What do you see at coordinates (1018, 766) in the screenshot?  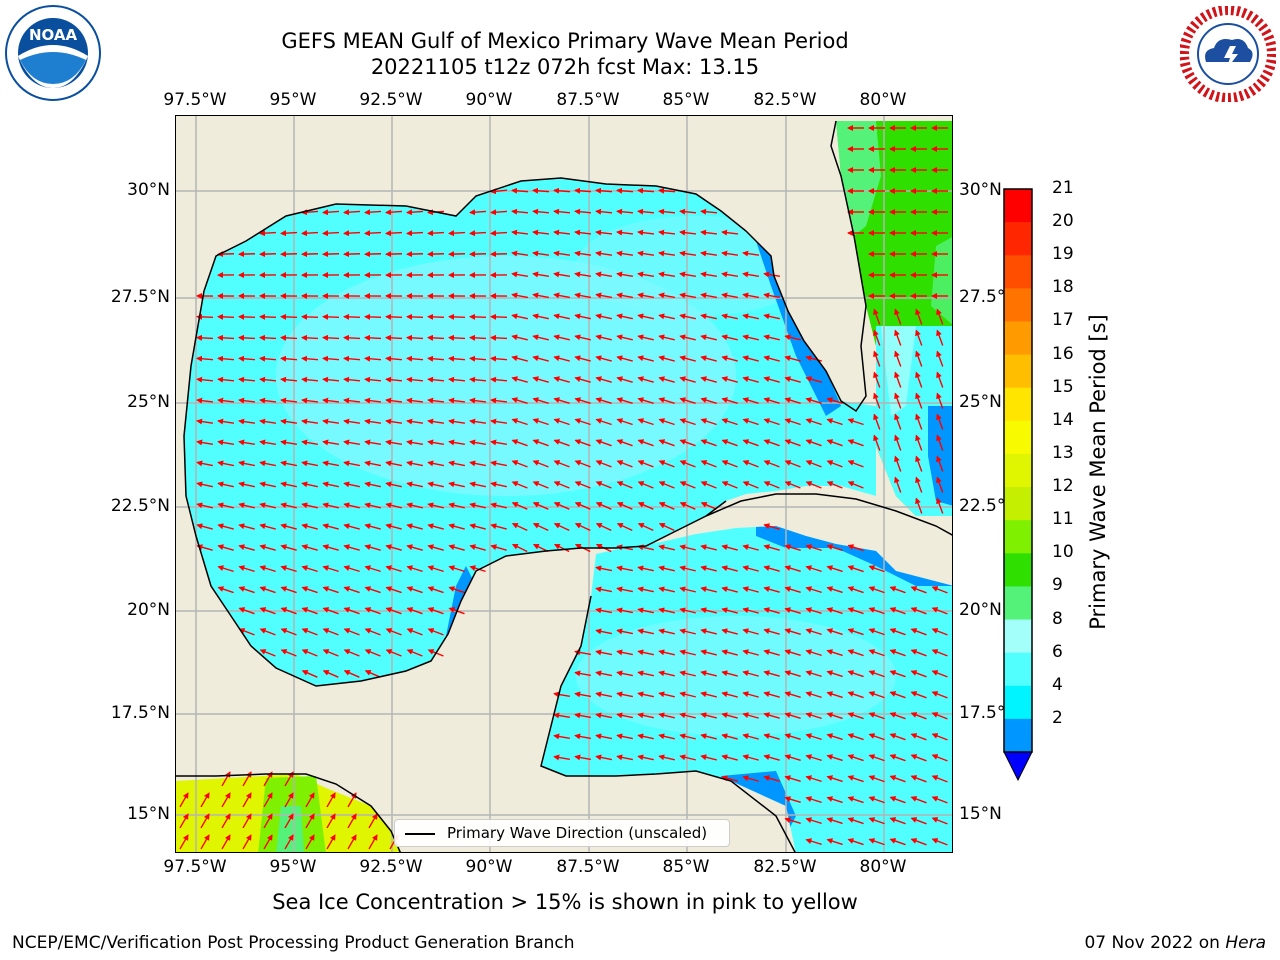 I see `colorbar-extend-triangle` at bounding box center [1018, 766].